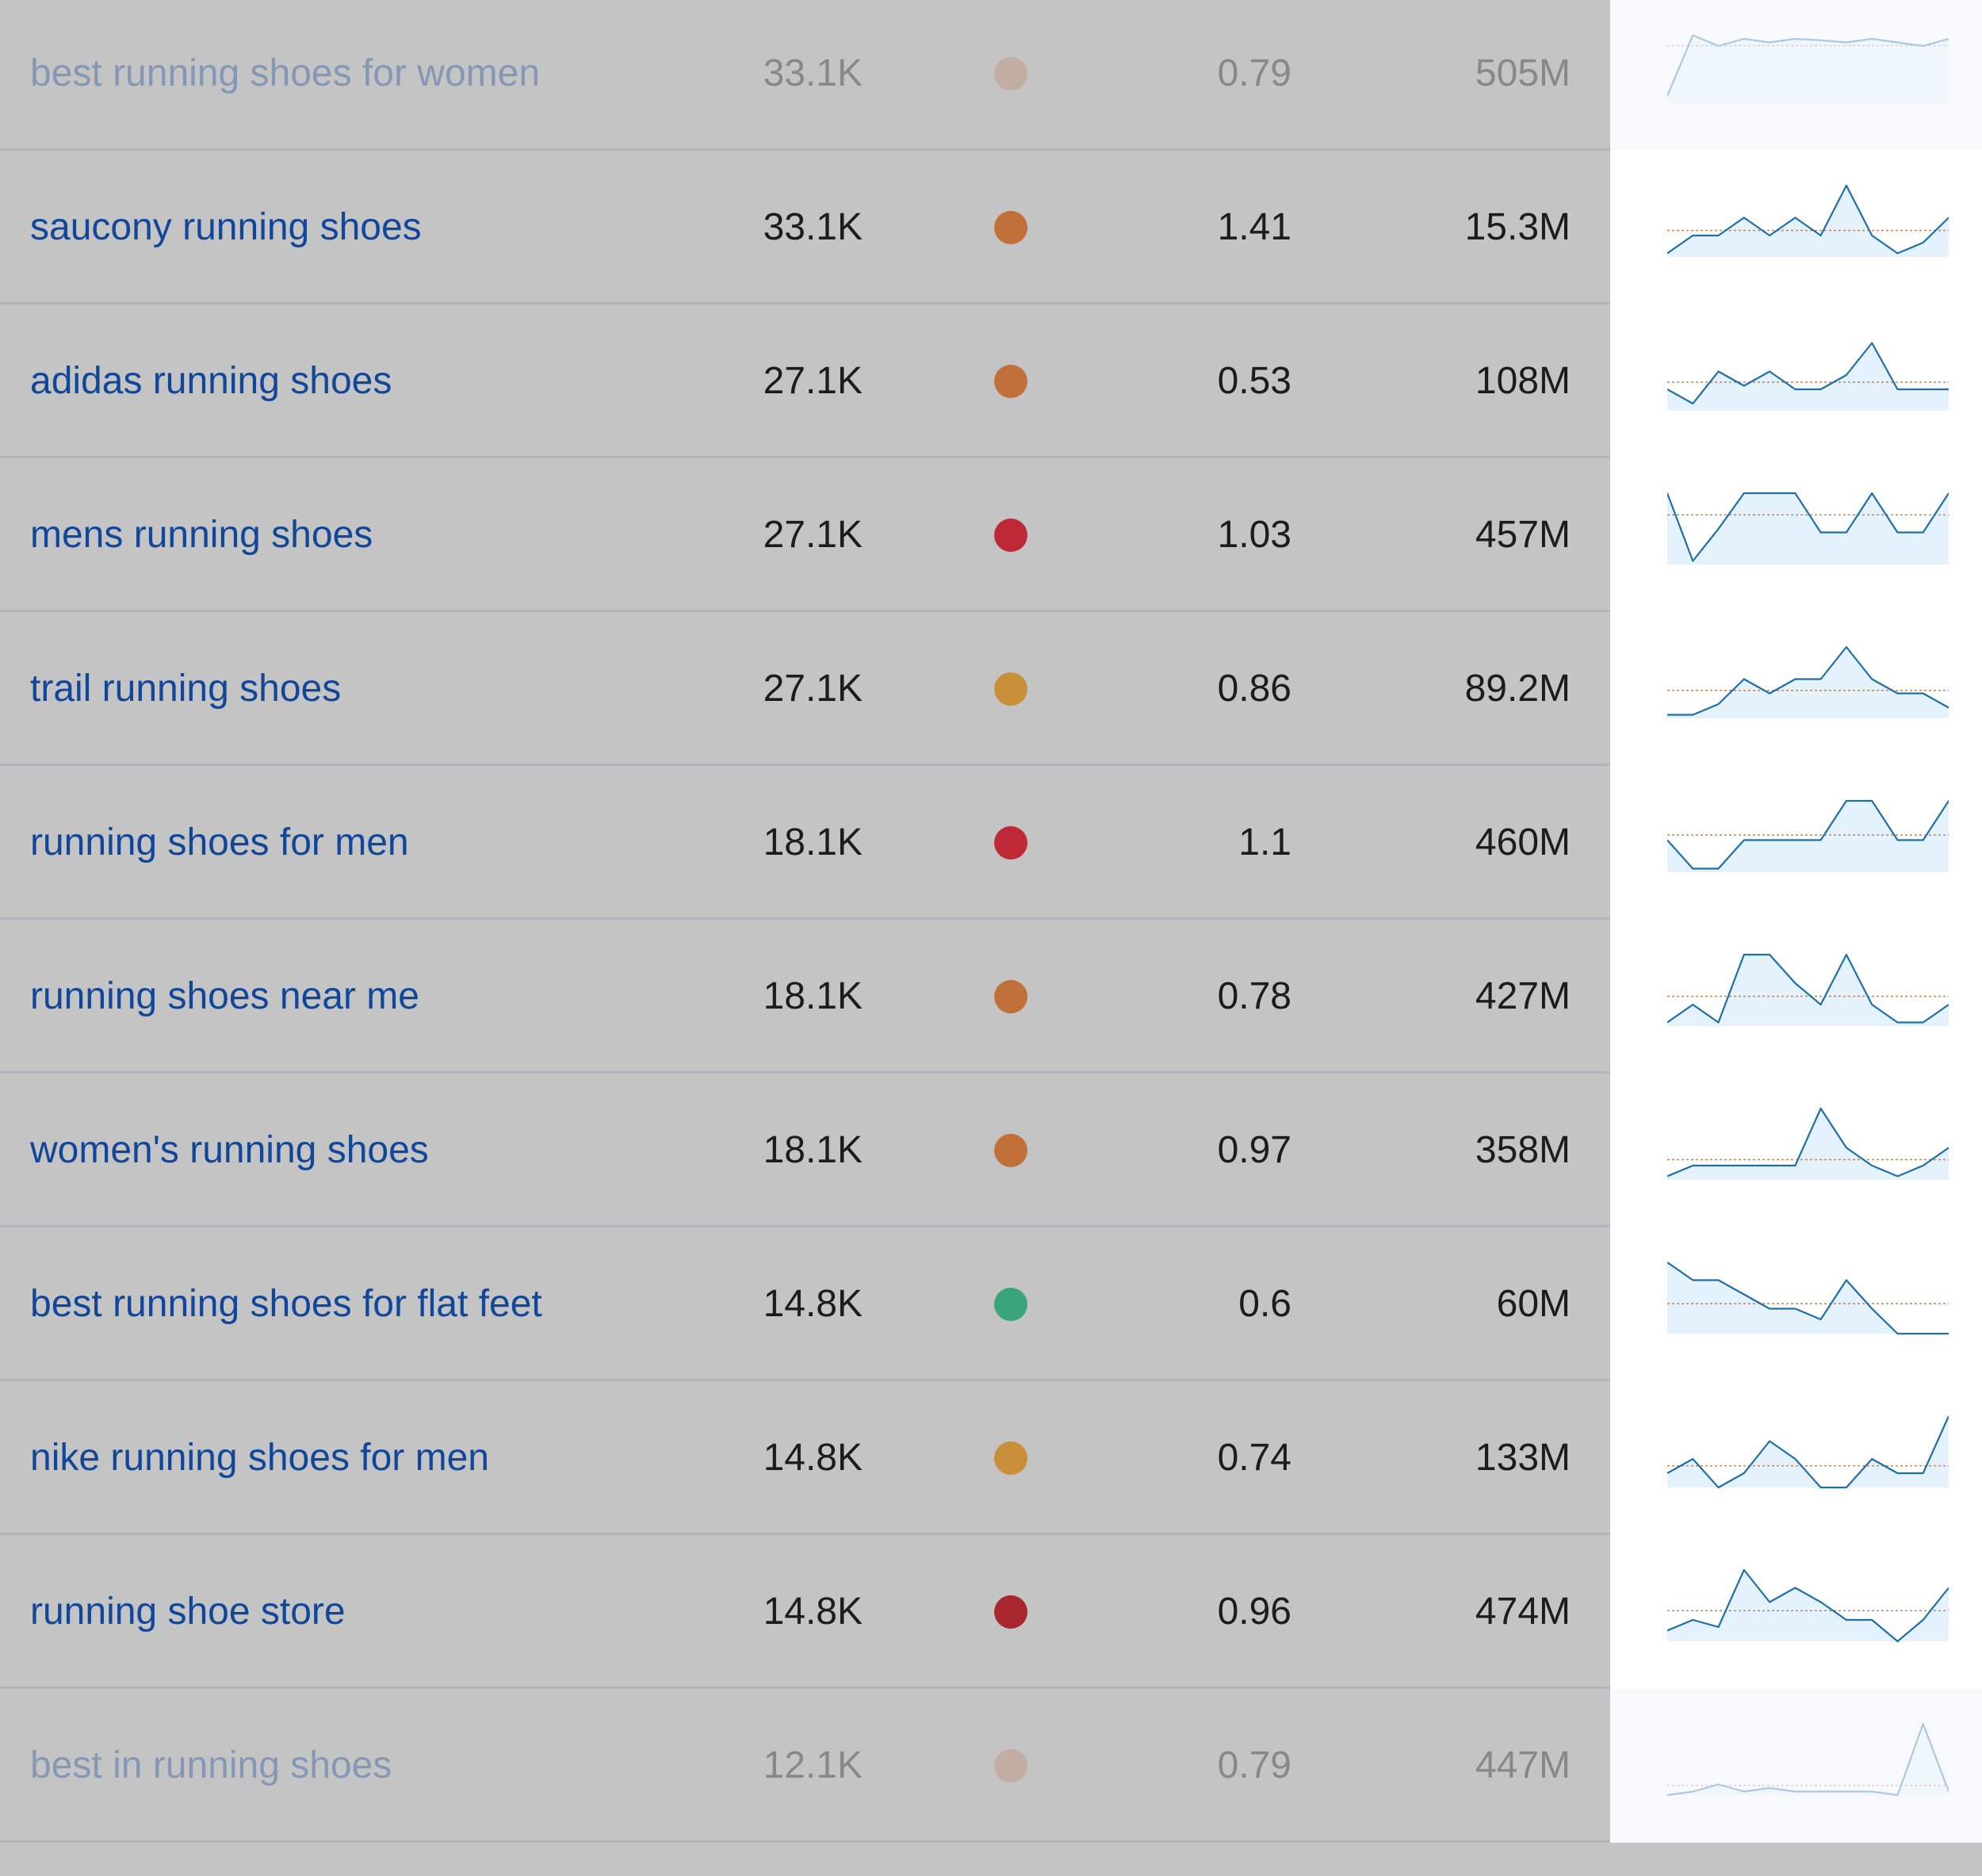 Image resolution: width=1982 pixels, height=1876 pixels. I want to click on cpc-value: 0.96, so click(1254, 1612).